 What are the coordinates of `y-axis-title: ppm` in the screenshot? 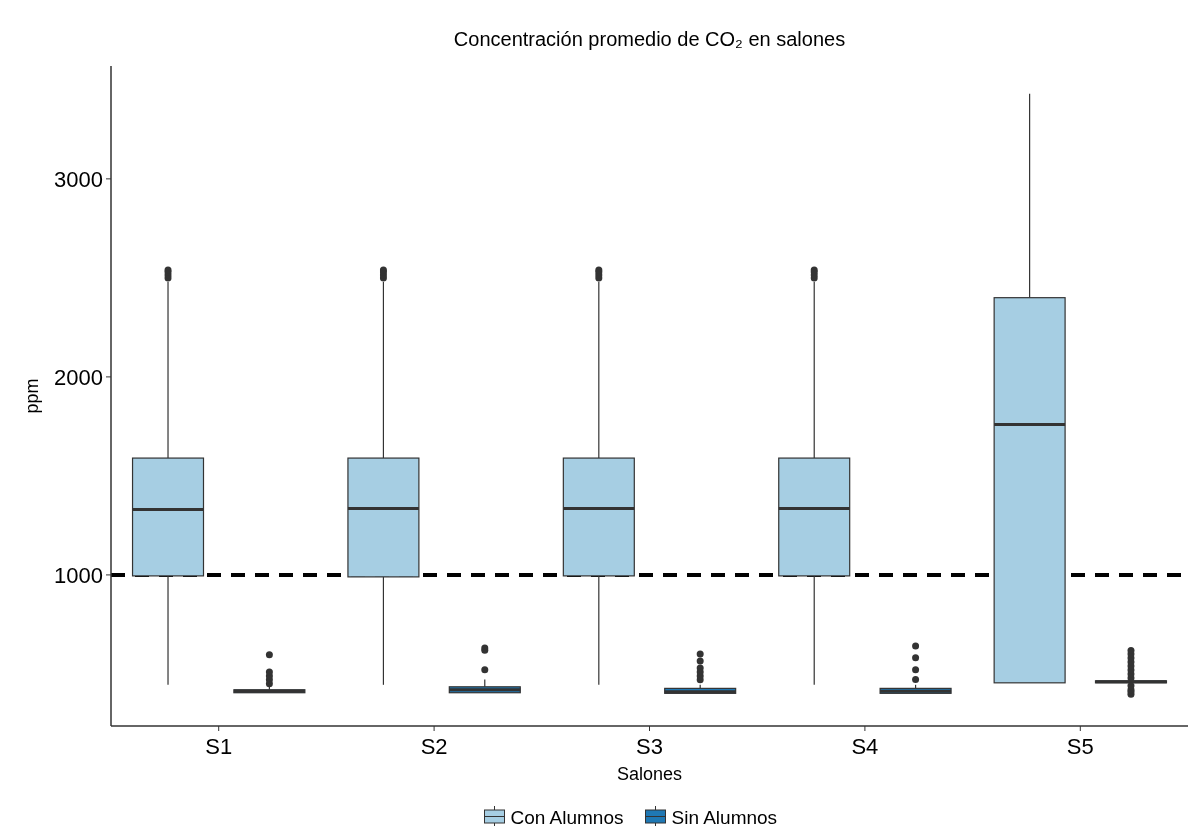 It's located at (32, 396).